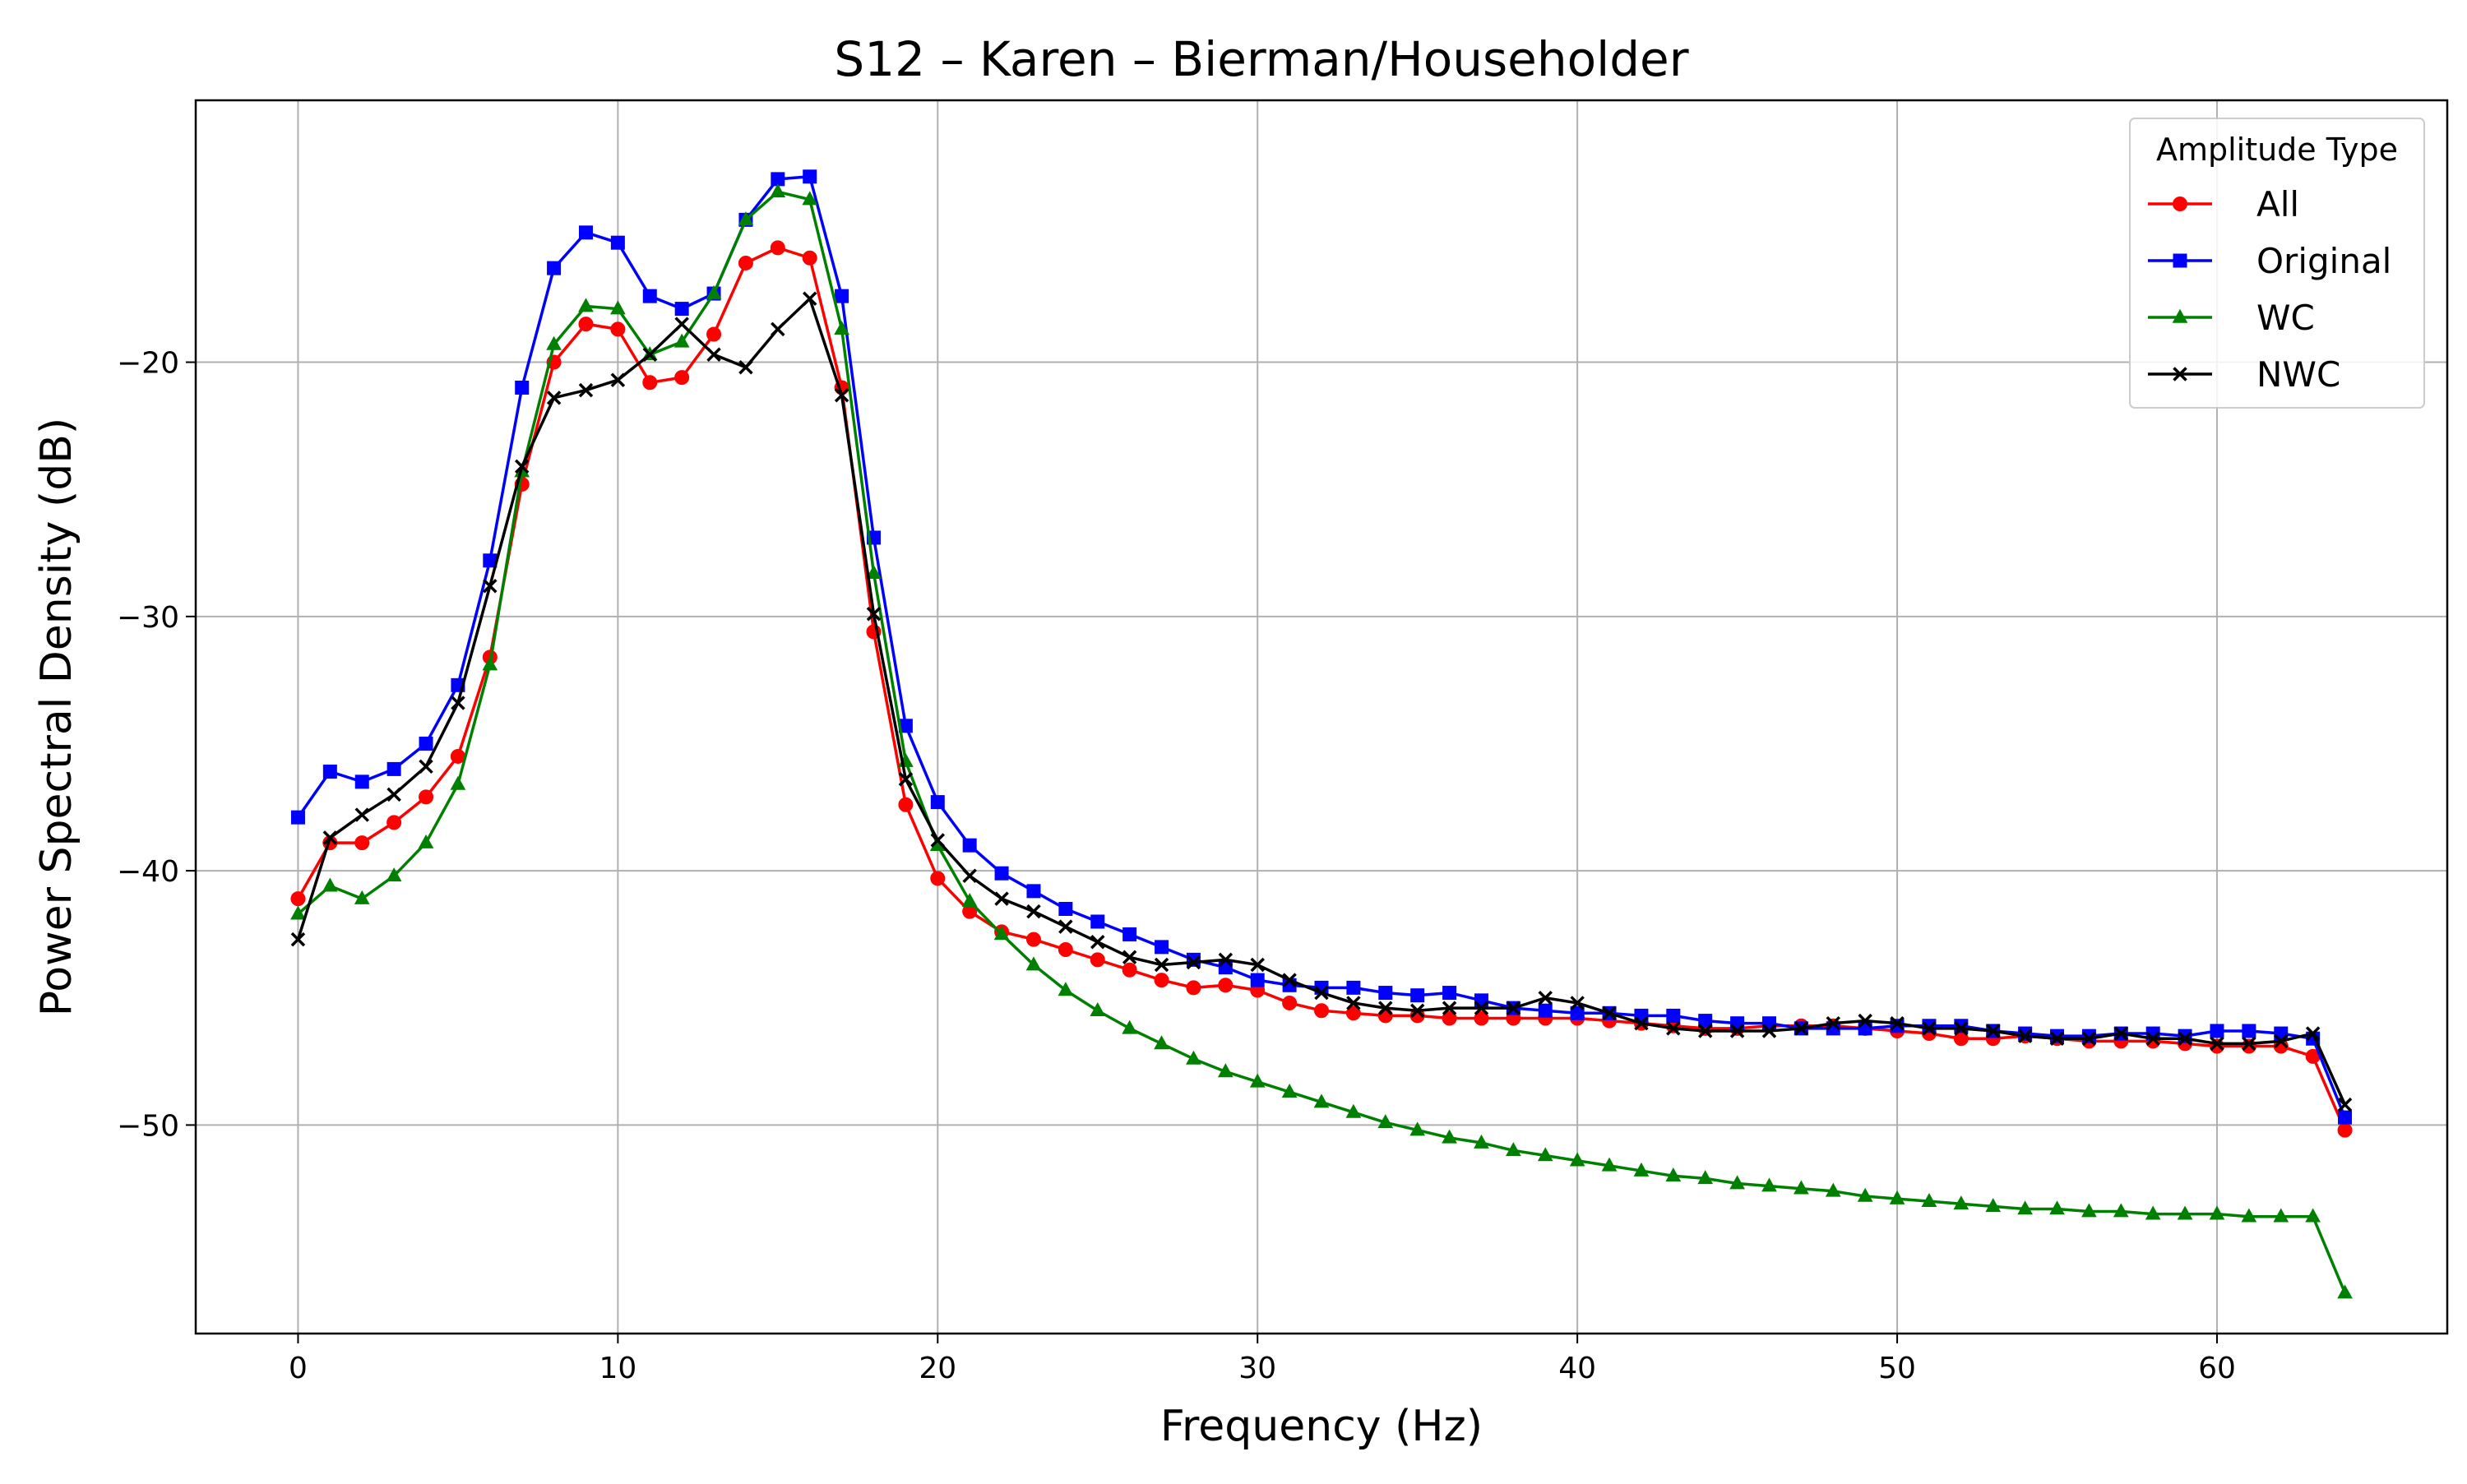  What do you see at coordinates (1261, 59) in the screenshot?
I see `chart-title: S12 – Karen – Bierman/Householder` at bounding box center [1261, 59].